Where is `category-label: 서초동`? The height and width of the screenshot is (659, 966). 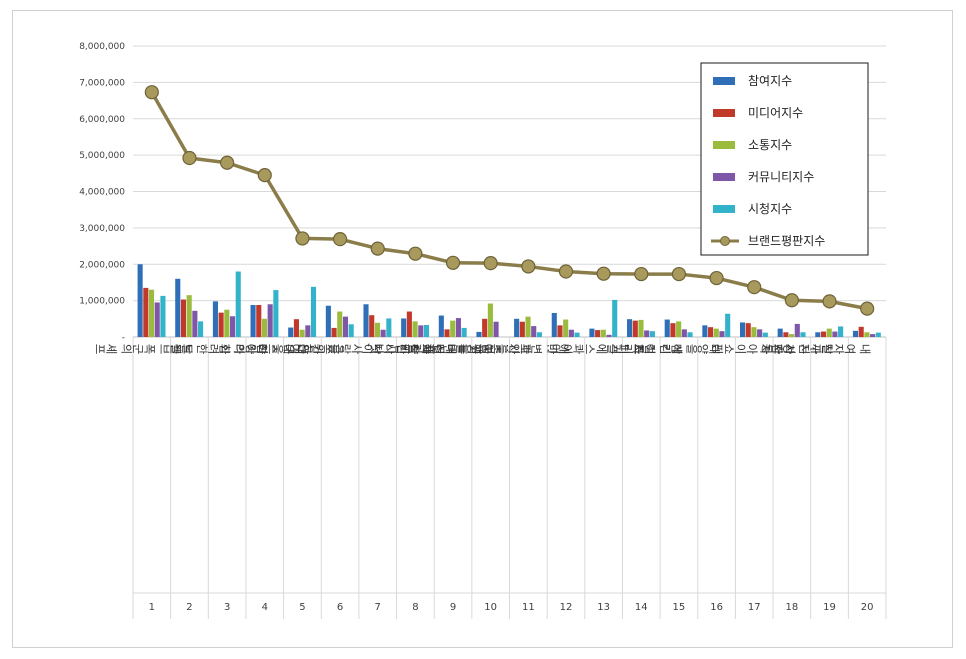
category-label: 서초동 is located at coordinates (778, 349).